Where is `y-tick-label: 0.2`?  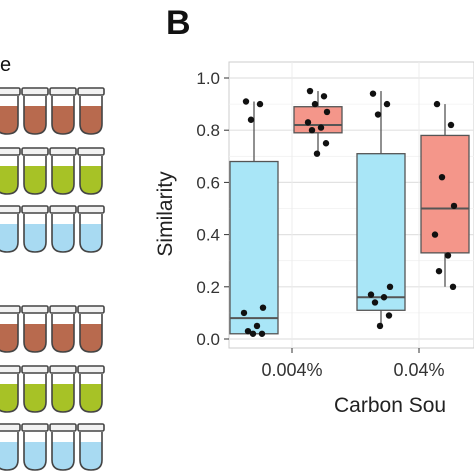
y-tick-label: 0.2 is located at coordinates (208, 287).